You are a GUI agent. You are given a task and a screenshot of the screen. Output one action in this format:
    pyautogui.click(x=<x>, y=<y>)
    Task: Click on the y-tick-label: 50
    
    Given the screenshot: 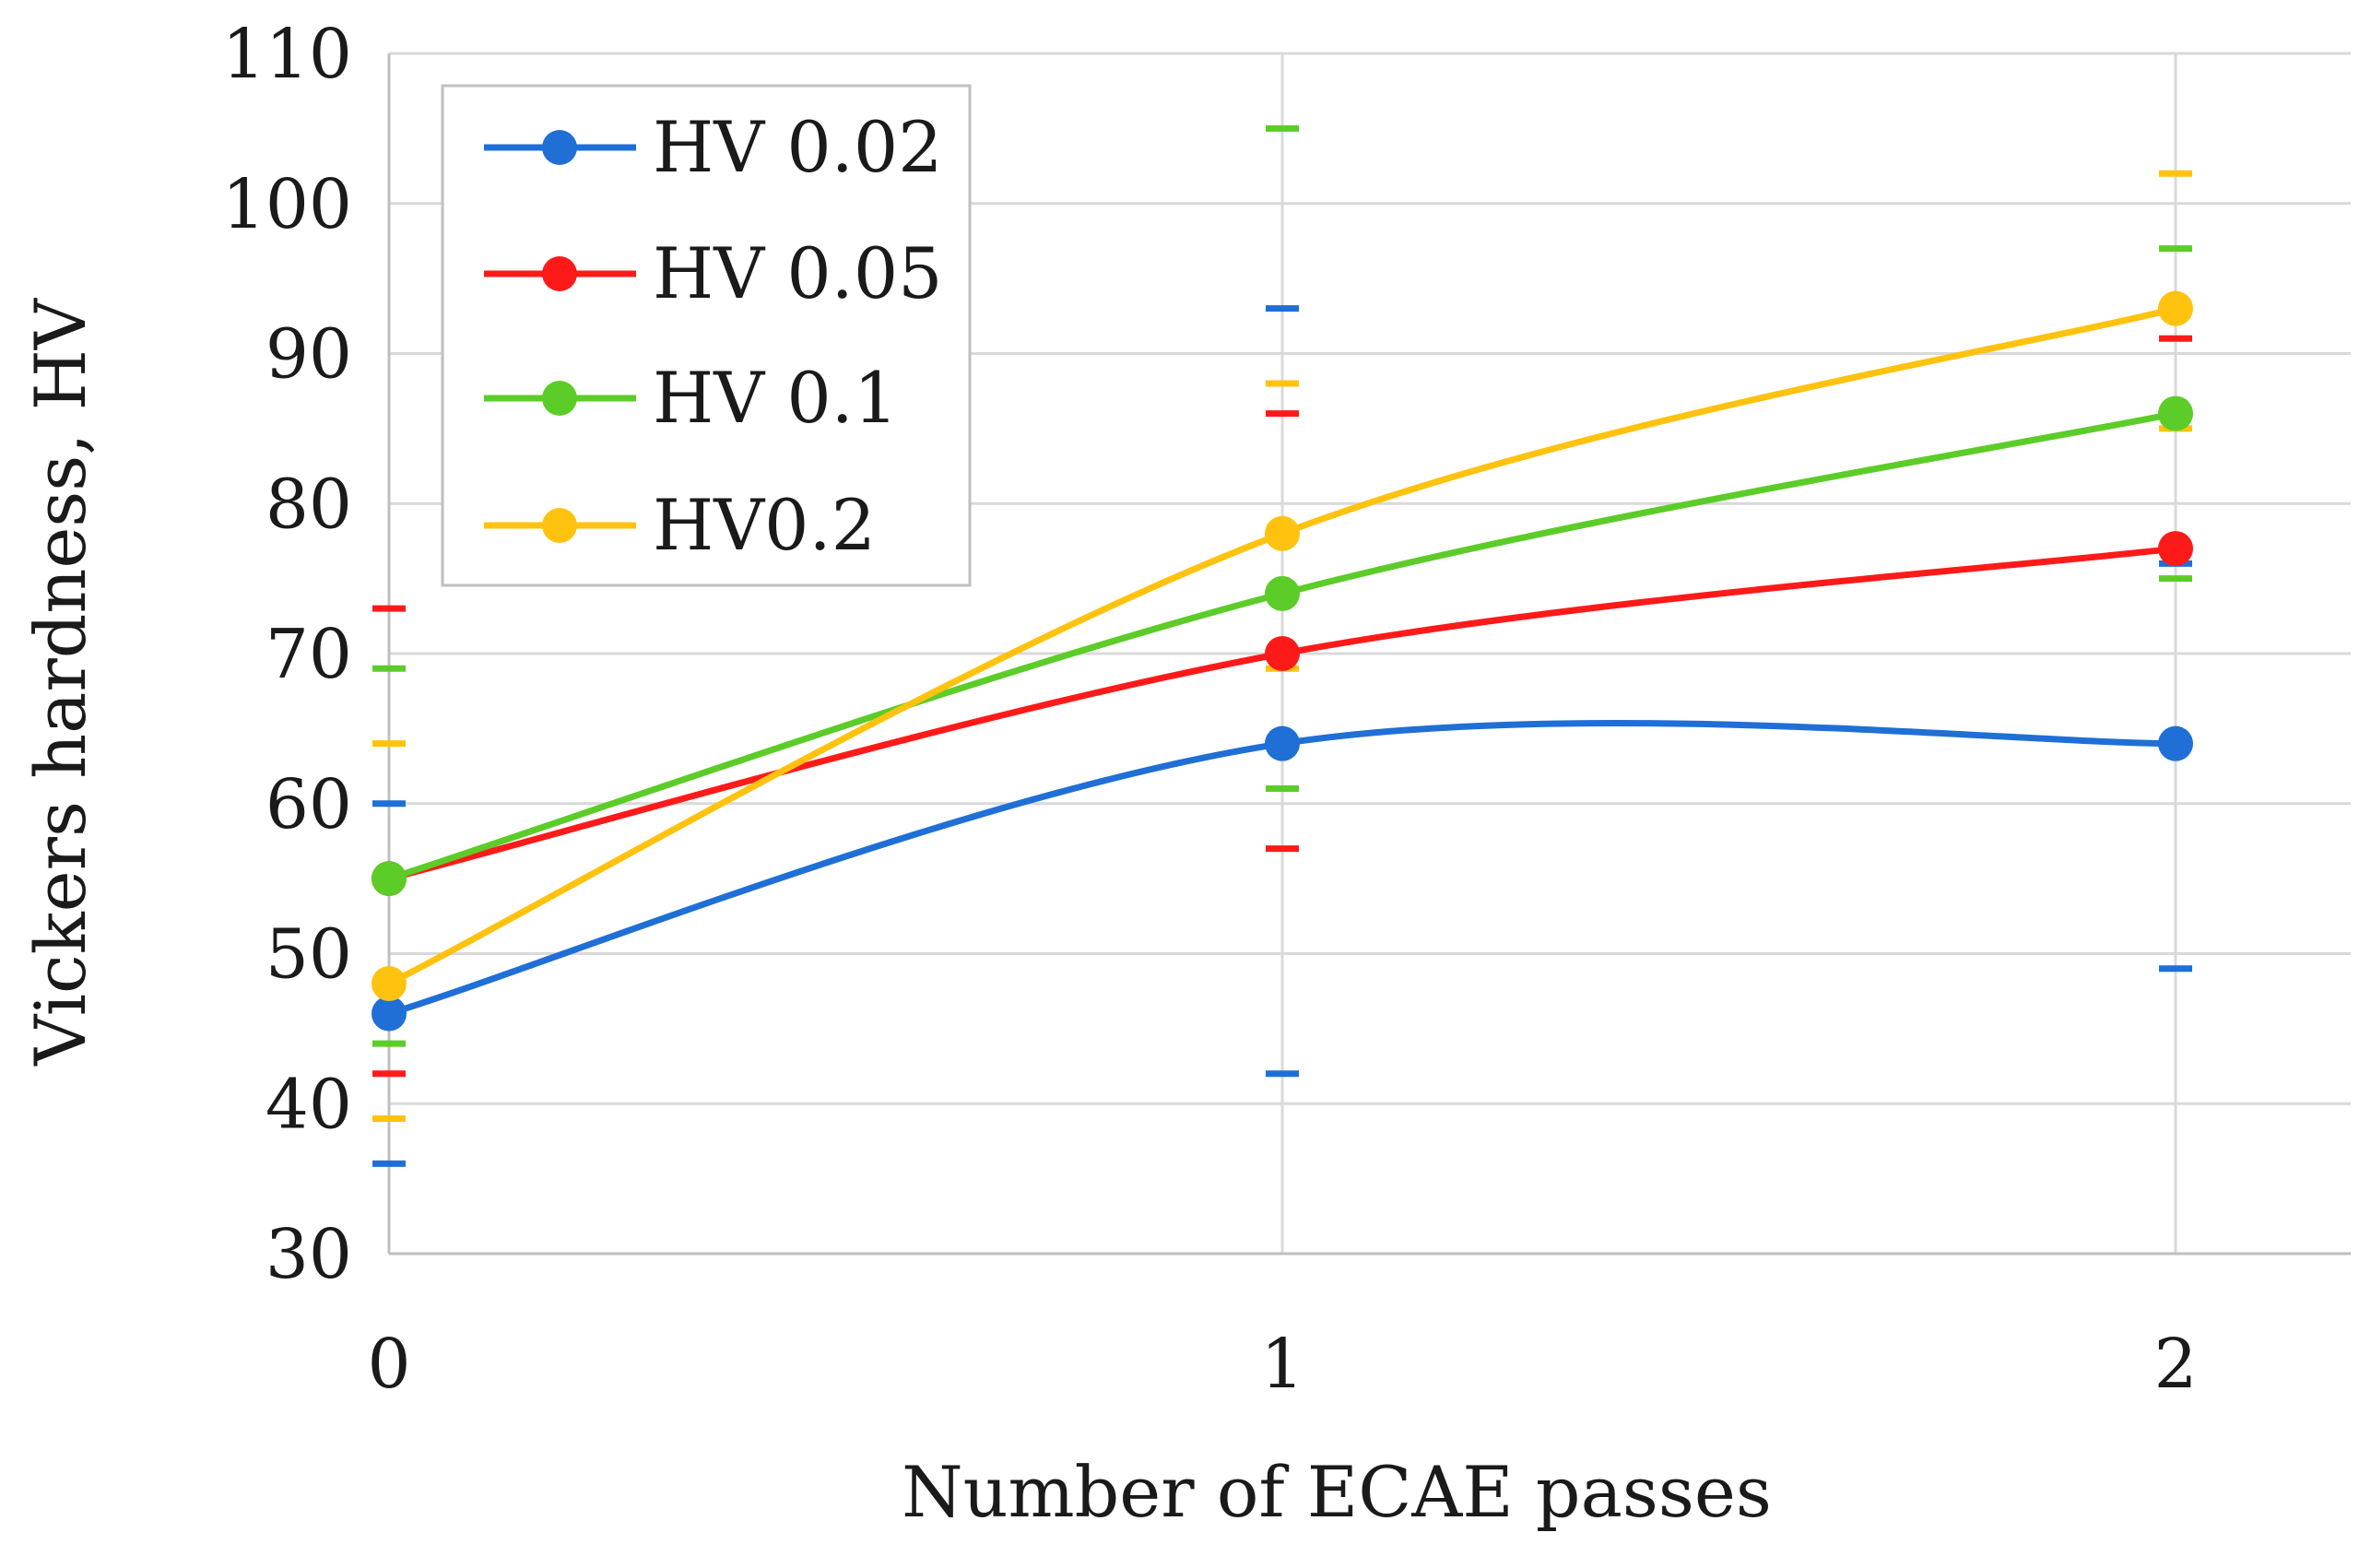 What is the action you would take?
    pyautogui.click(x=308, y=955)
    